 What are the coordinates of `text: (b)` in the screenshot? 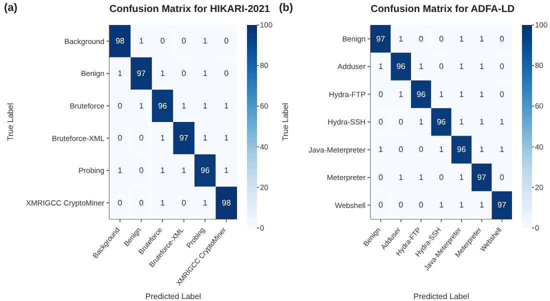 It's located at (286, 8).